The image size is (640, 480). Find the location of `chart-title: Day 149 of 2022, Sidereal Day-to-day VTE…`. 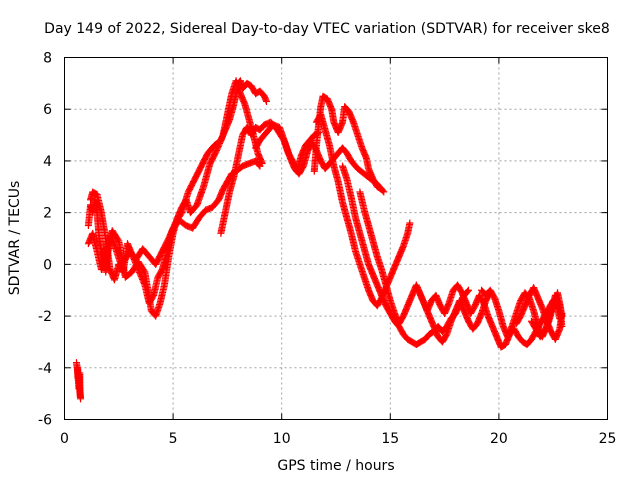

chart-title: Day 149 of 2022, Sidereal Day-to-day VTE… is located at coordinates (327, 29).